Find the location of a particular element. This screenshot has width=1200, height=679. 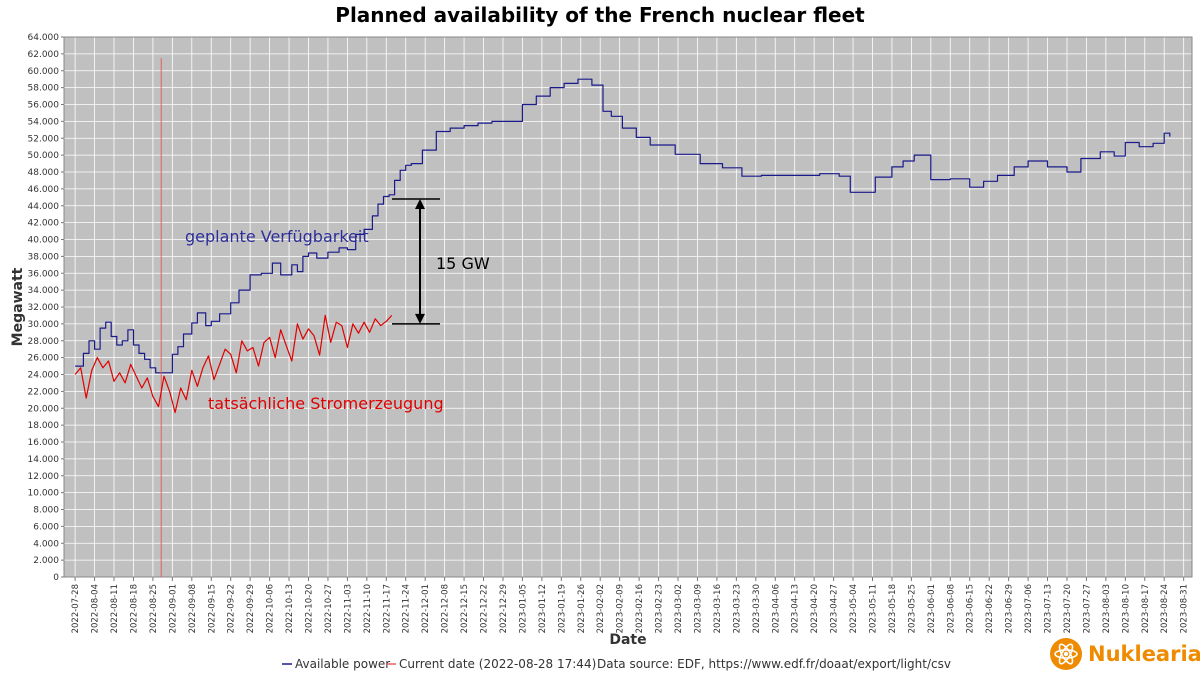

x-tick-label: 2022-10-06 is located at coordinates (271, 608).